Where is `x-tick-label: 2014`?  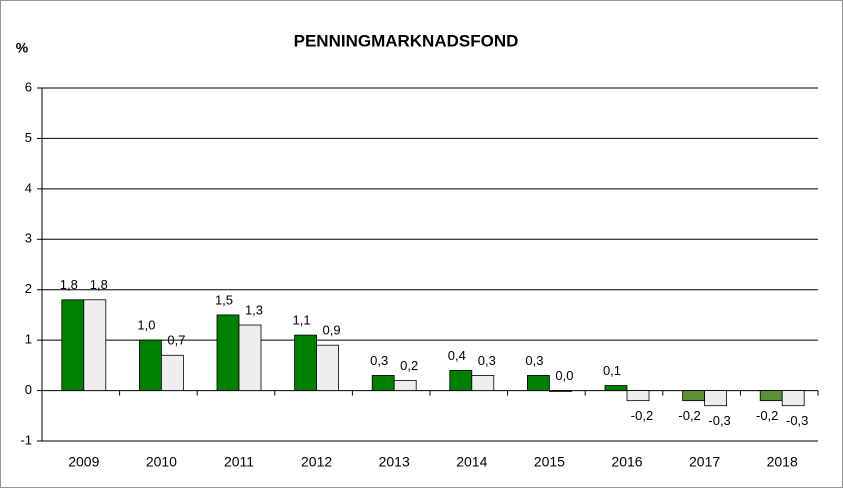
x-tick-label: 2014 is located at coordinates (471, 462).